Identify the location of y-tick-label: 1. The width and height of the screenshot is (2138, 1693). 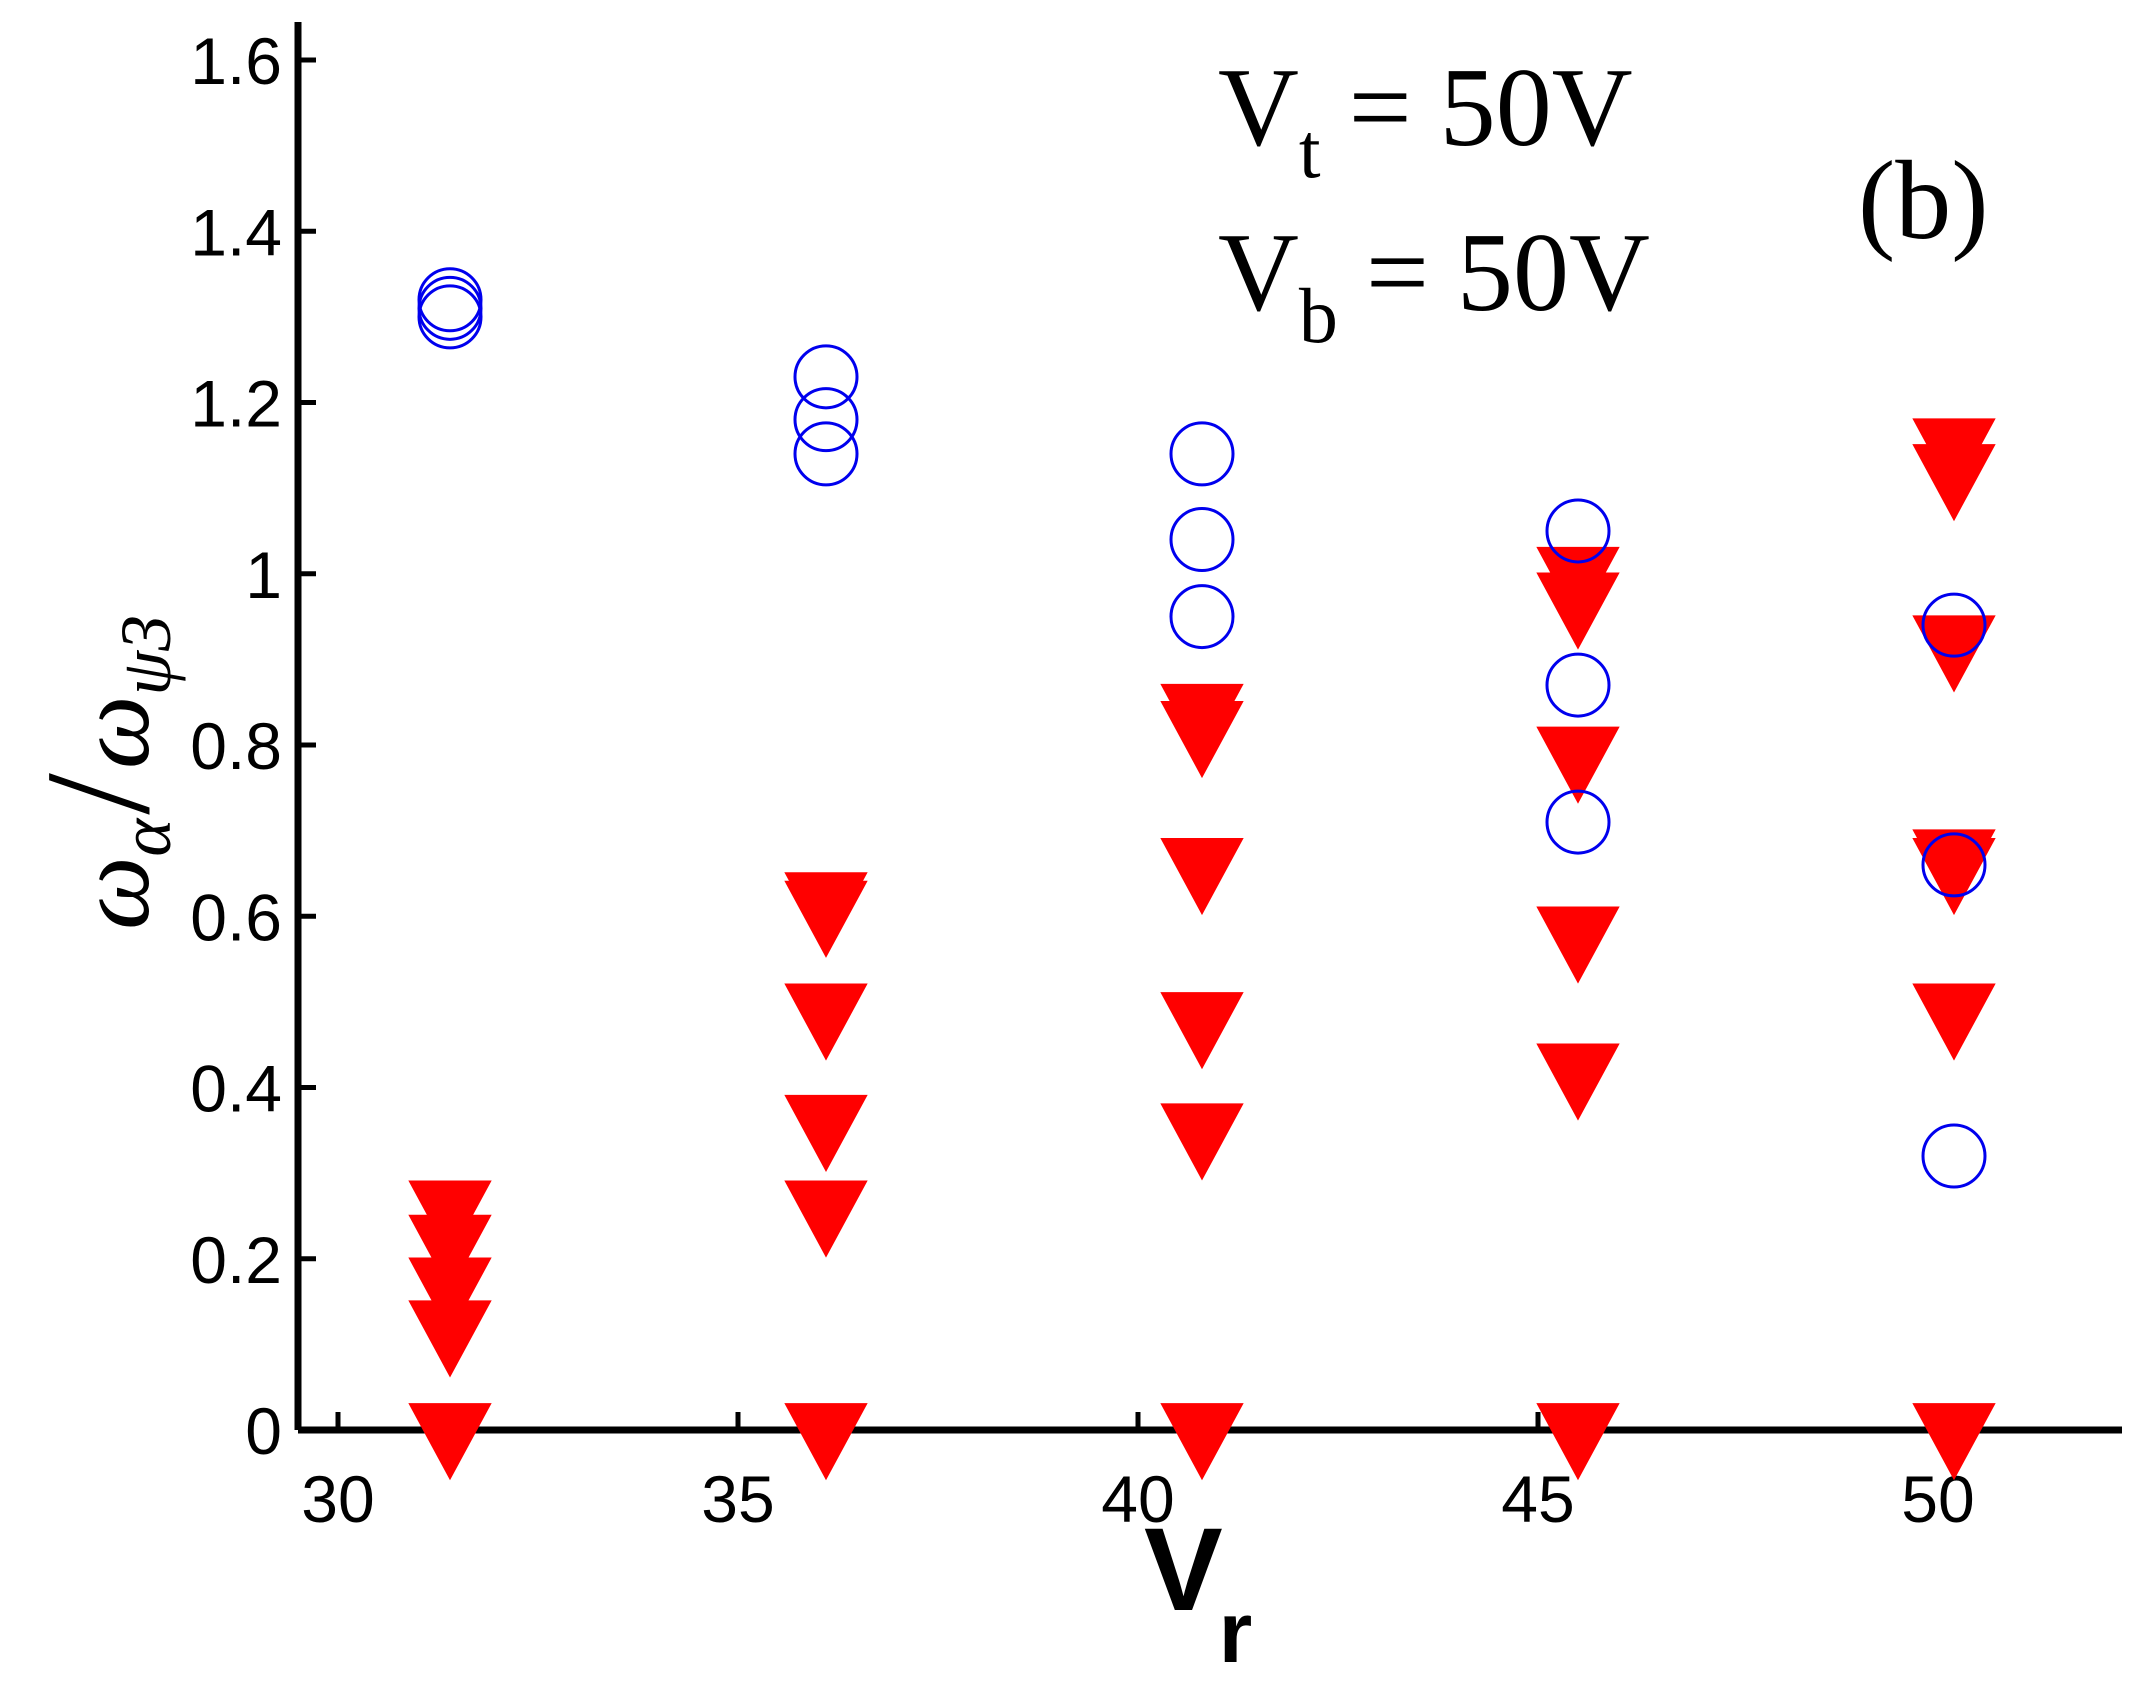
(263, 575).